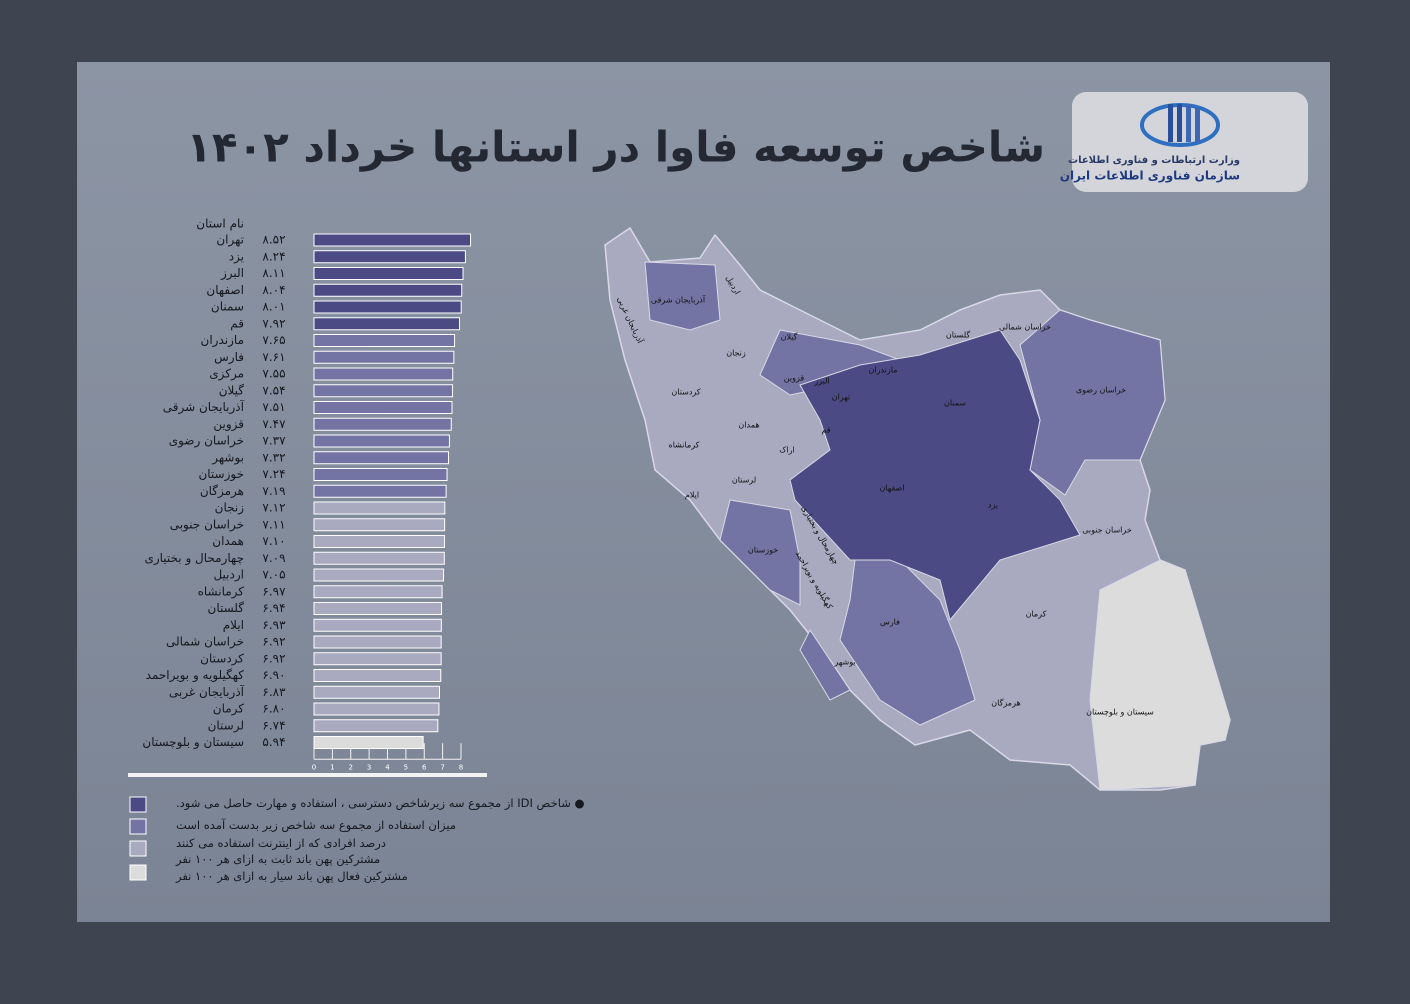 This screenshot has width=1410, height=1004. I want to click on map-label: کرمانشاه, so click(684, 445).